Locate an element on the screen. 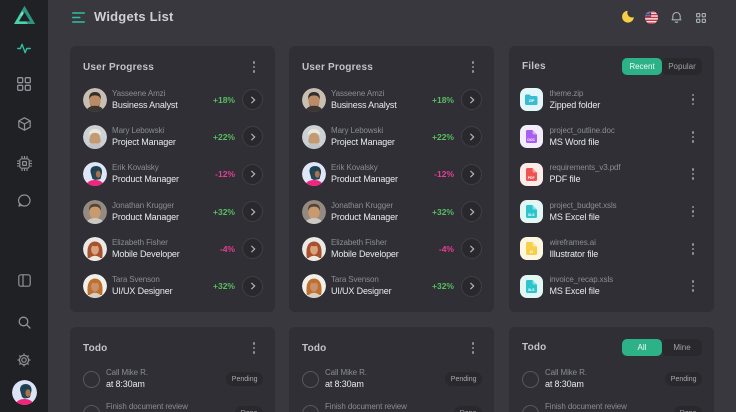 The width and height of the screenshot is (736, 412). svg-text: DOC is located at coordinates (531, 140).